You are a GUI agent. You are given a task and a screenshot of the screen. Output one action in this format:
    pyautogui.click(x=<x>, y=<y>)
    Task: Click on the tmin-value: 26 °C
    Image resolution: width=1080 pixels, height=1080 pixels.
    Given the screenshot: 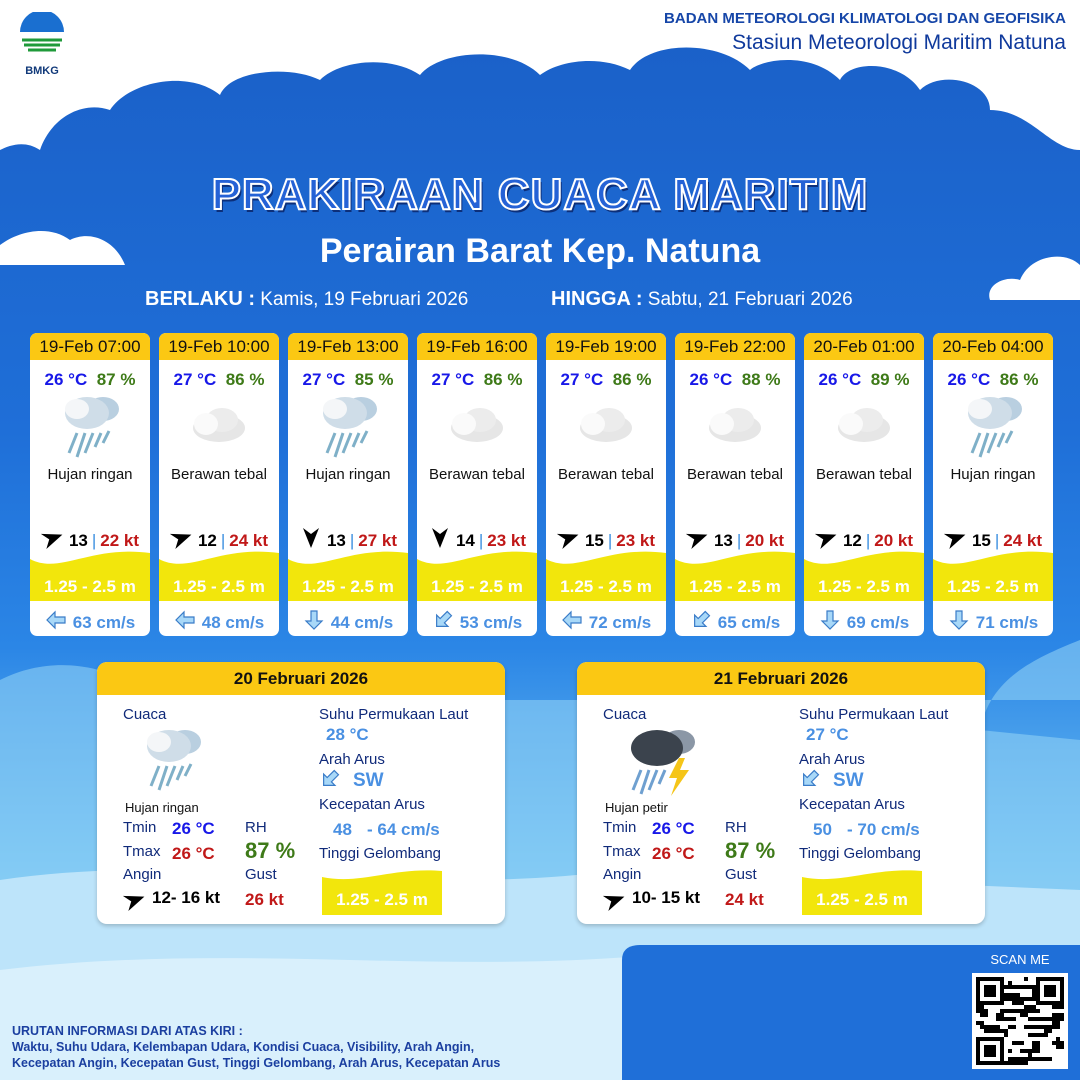 What is the action you would take?
    pyautogui.click(x=193, y=828)
    